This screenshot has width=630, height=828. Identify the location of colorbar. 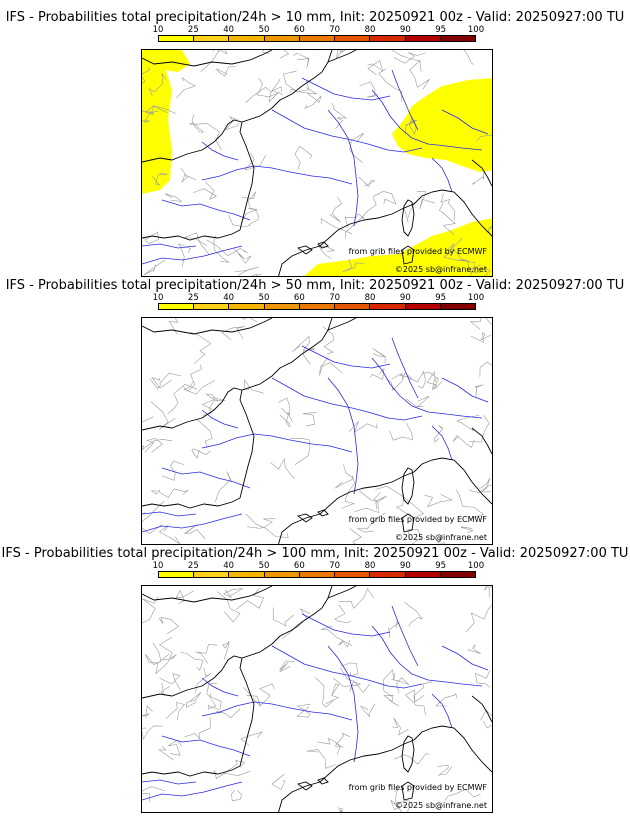
(317, 38).